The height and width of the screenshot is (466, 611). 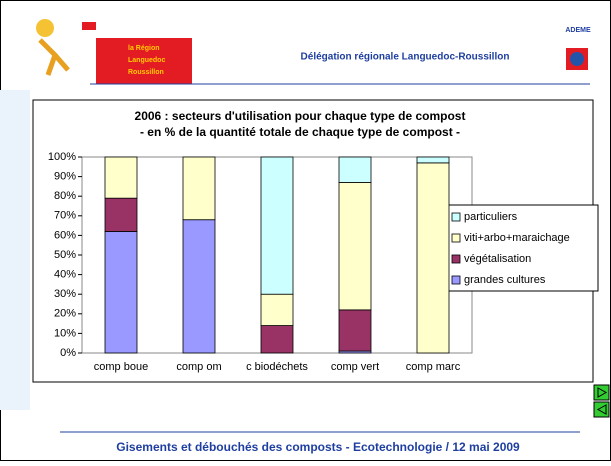 What do you see at coordinates (65, 294) in the screenshot?
I see `y-tick-label: 30%` at bounding box center [65, 294].